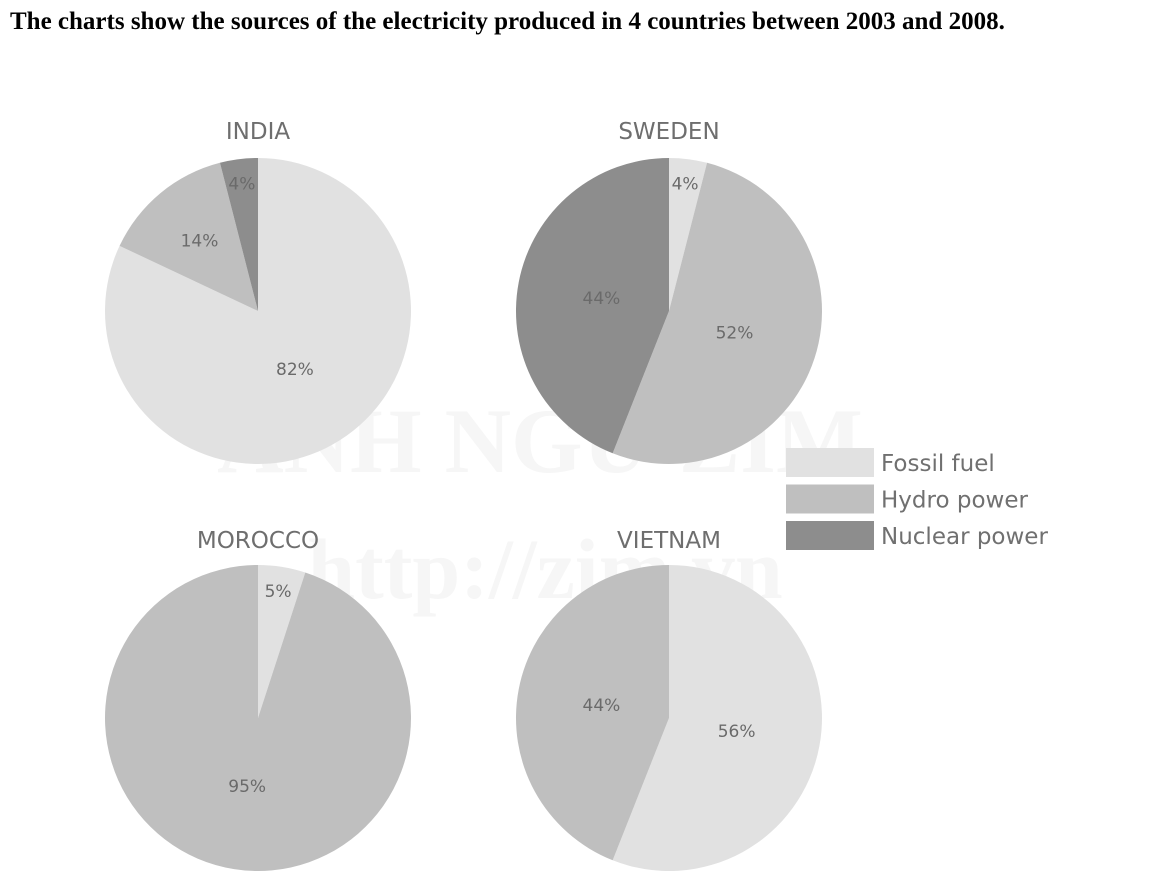  I want to click on slice-india-fossil-fuel, so click(258, 311).